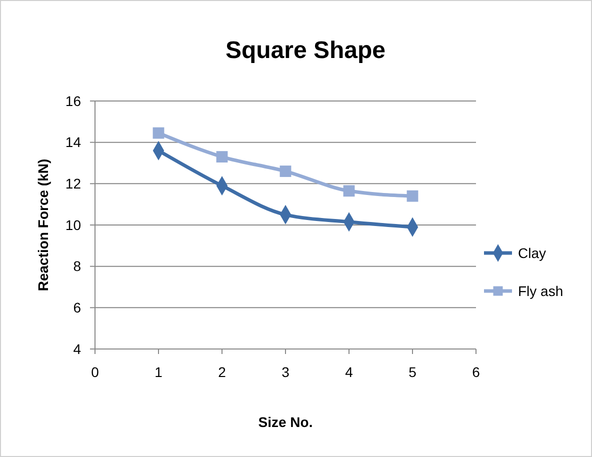 The width and height of the screenshot is (592, 457). Describe the element at coordinates (73, 100) in the screenshot. I see `y-tick-label: 16` at that location.